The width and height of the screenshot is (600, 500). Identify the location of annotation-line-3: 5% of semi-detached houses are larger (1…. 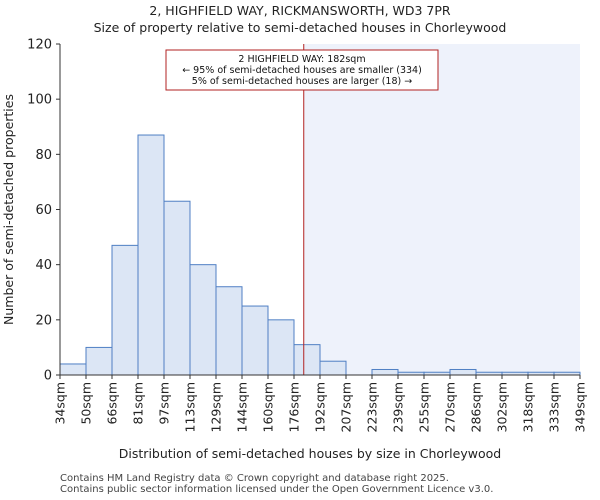
(302, 81).